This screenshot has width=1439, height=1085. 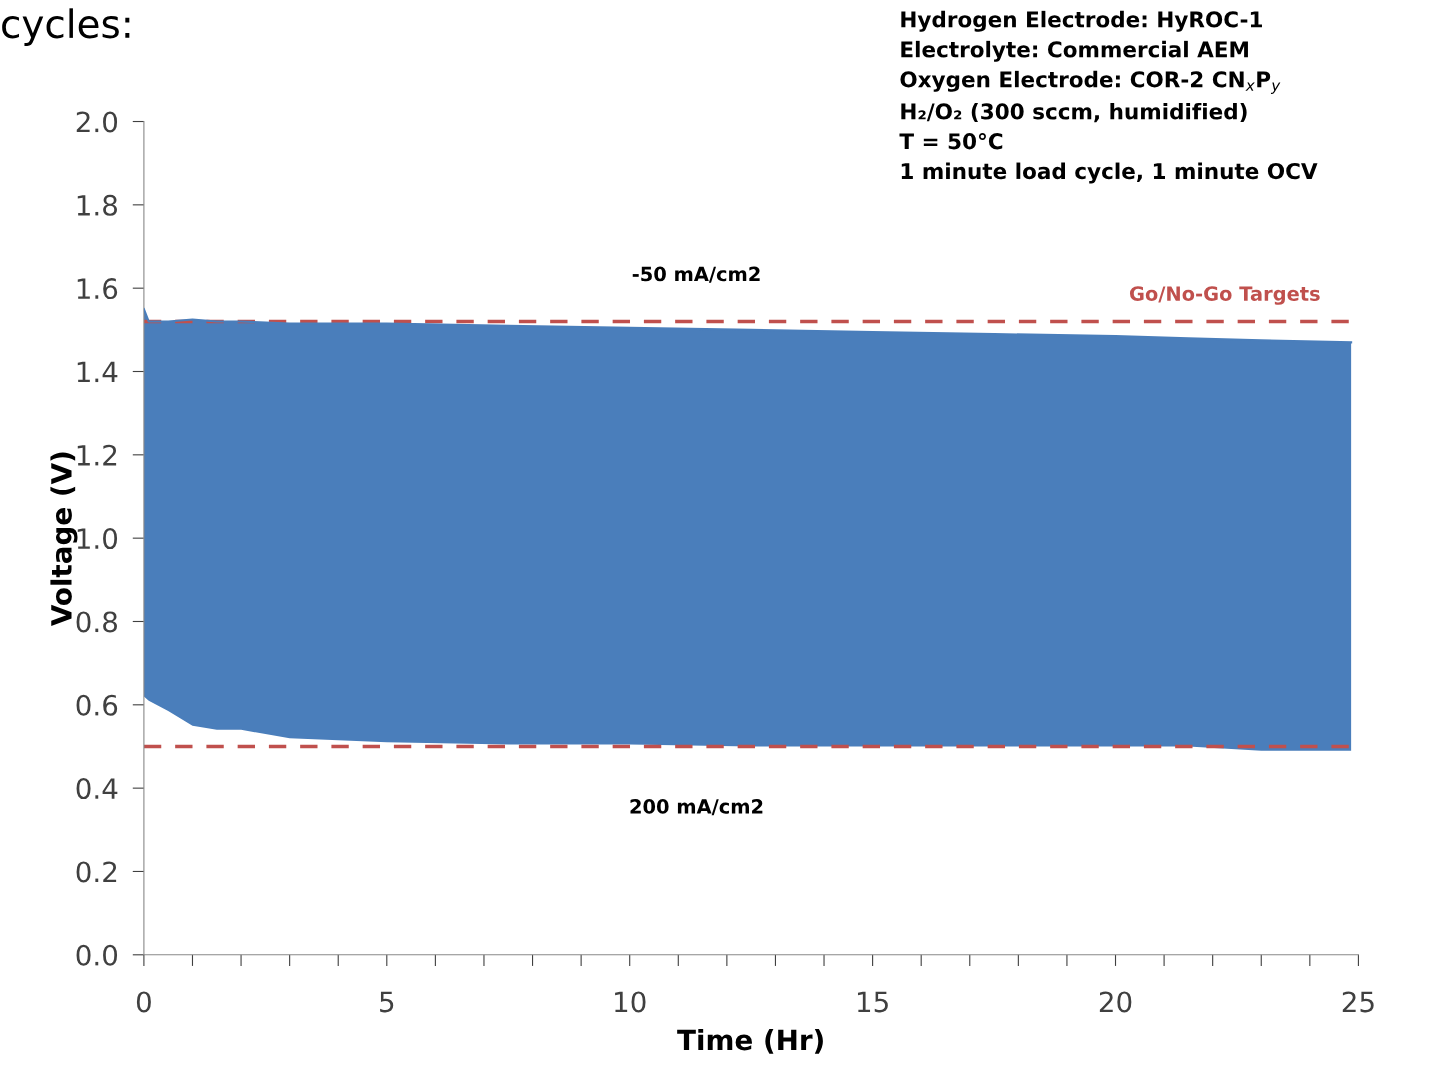 What do you see at coordinates (696, 807) in the screenshot?
I see `annotation: 200 mA/cm2` at bounding box center [696, 807].